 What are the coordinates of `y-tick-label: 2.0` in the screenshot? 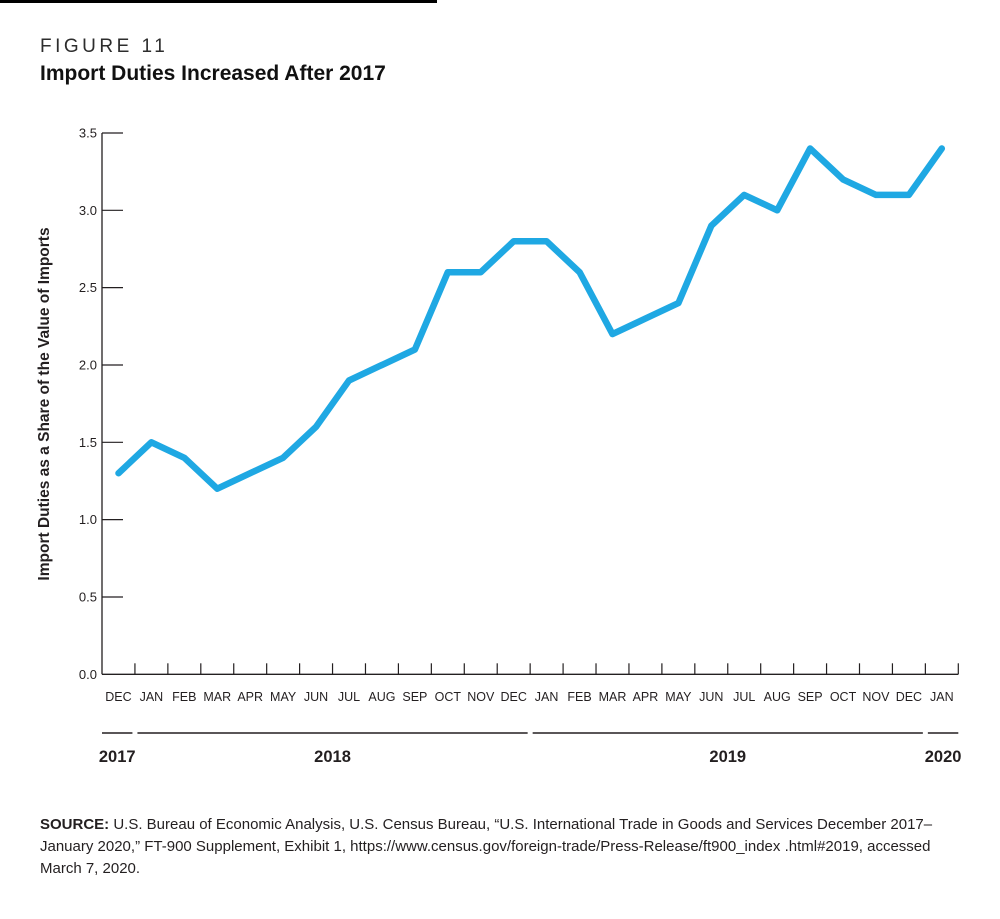 It's located at (88, 364).